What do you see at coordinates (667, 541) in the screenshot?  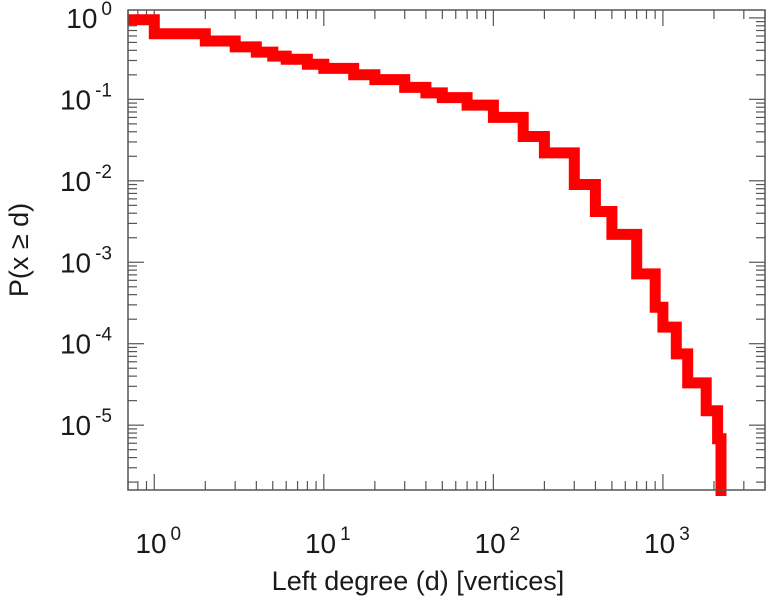 I see `x-tick-label: 10 3` at bounding box center [667, 541].